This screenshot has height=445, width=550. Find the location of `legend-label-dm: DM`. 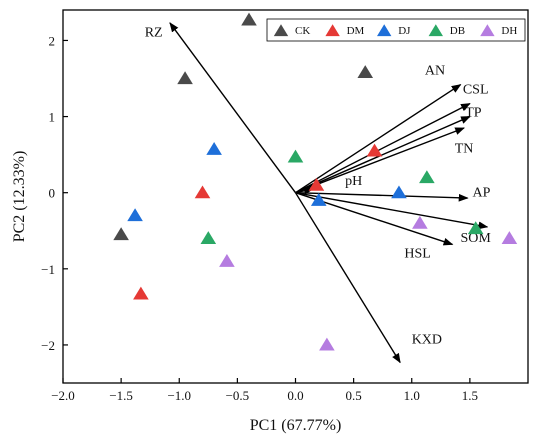

legend-label-dm: DM is located at coordinates (356, 31).